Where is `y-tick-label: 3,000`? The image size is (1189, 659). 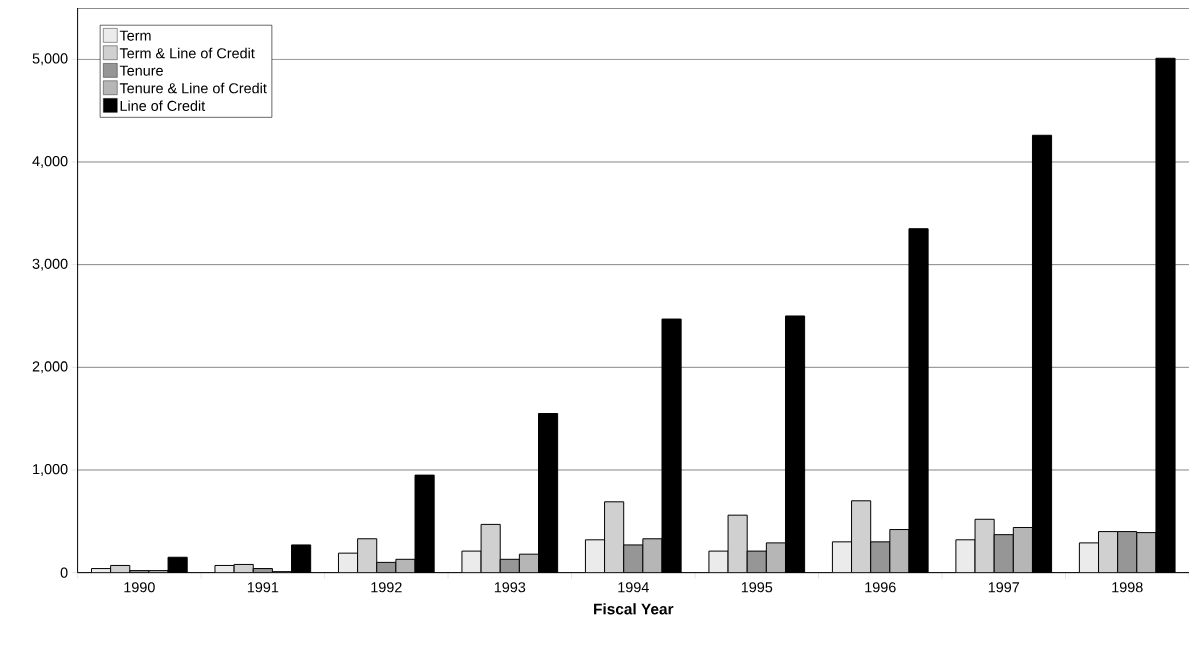 y-tick-label: 3,000 is located at coordinates (50, 264).